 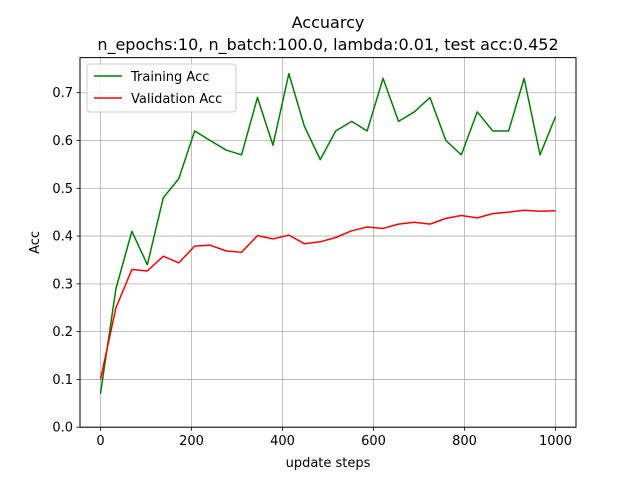 What do you see at coordinates (191, 441) in the screenshot?
I see `x-tick-label: 200` at bounding box center [191, 441].